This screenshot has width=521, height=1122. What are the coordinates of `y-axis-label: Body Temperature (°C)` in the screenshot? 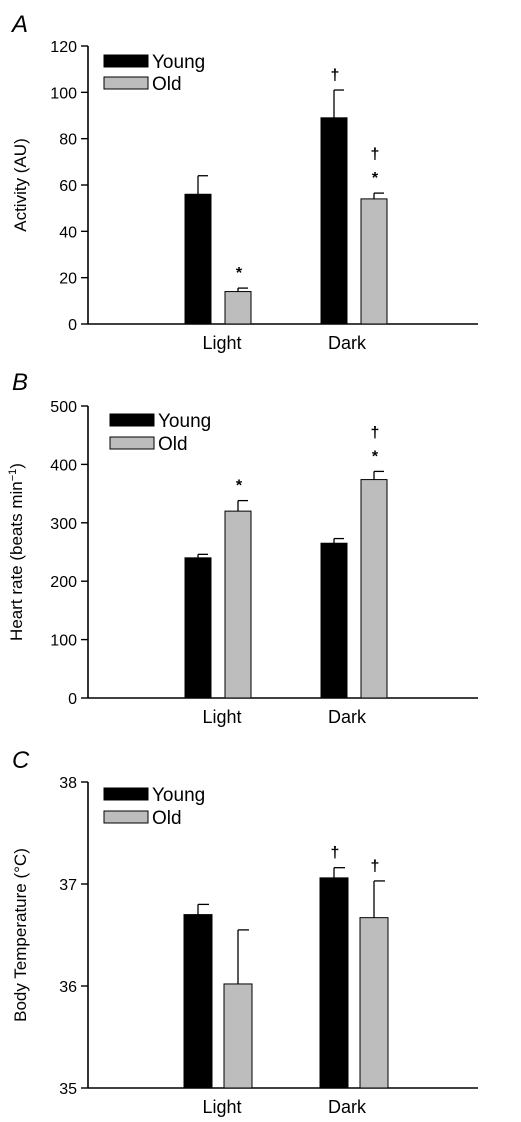 It's located at (20, 935).